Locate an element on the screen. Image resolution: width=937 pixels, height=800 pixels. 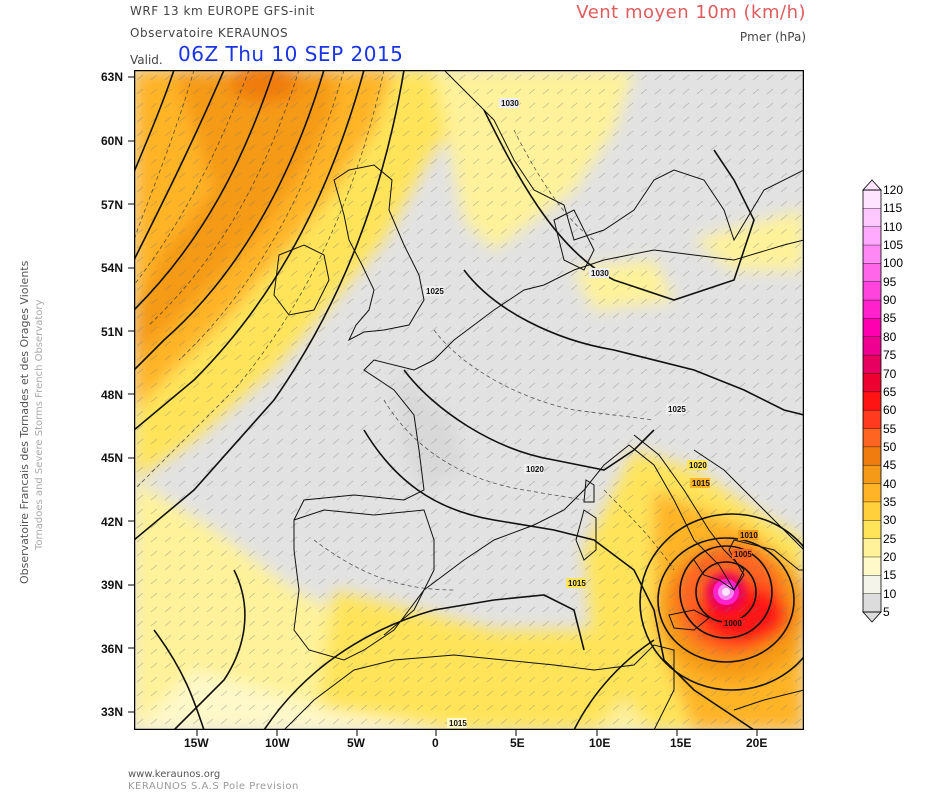
lat-label: 36N is located at coordinates (112, 649).